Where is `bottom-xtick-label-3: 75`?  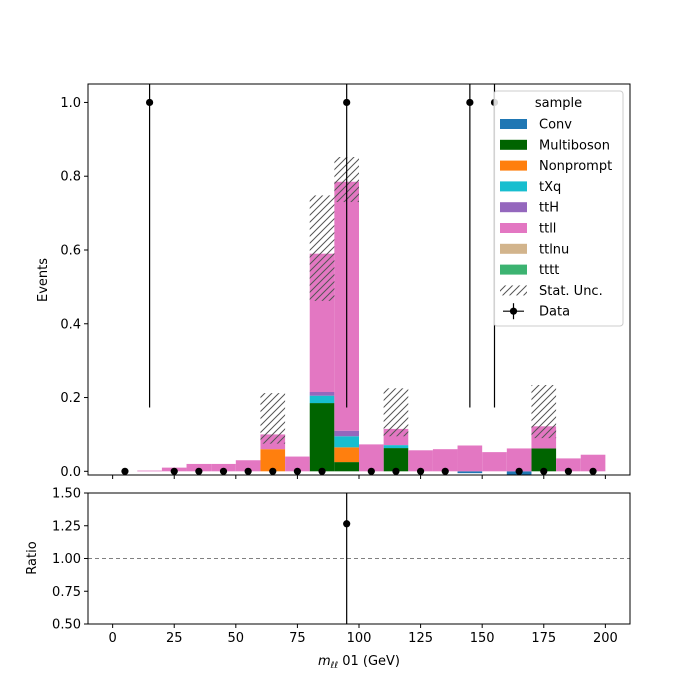
bottom-xtick-label-3: 75 is located at coordinates (297, 638).